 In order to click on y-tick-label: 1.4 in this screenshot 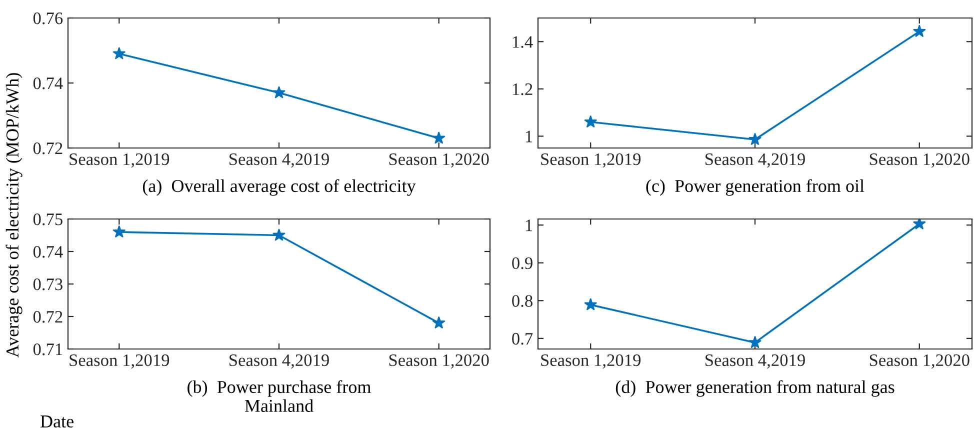, I will do `click(522, 42)`.